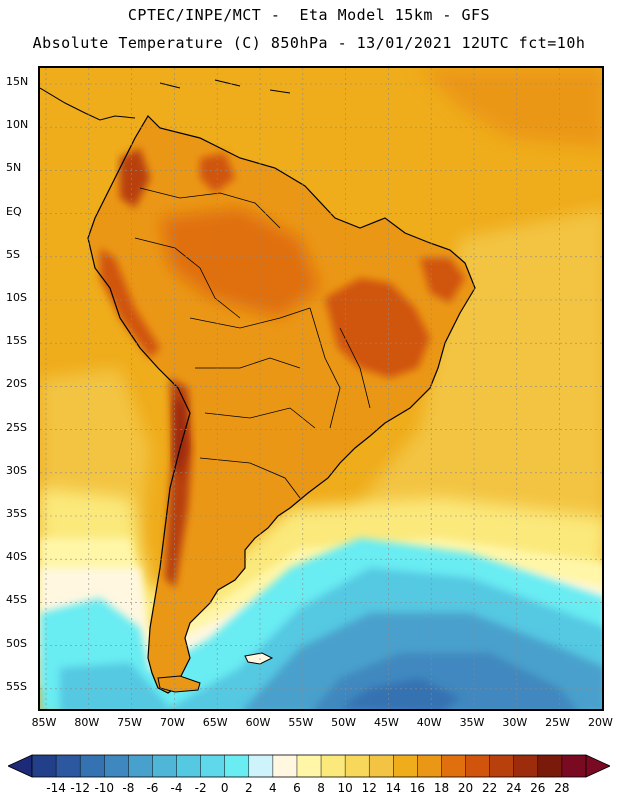  Describe the element at coordinates (16, 513) in the screenshot. I see `lat-label: 35S` at that location.